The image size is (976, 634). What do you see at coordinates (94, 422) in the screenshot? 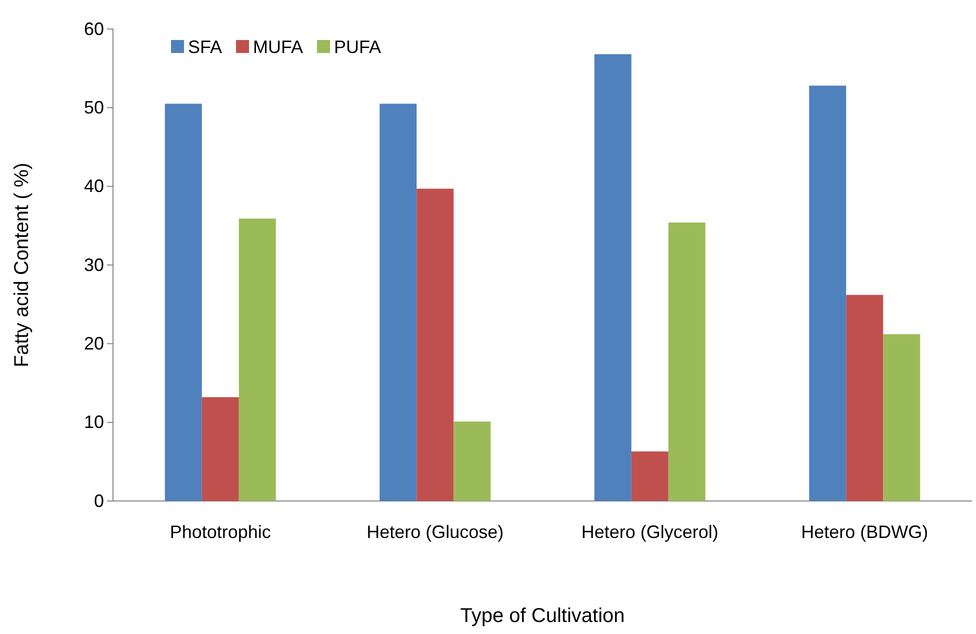
I see `y-tick-label: 10` at bounding box center [94, 422].